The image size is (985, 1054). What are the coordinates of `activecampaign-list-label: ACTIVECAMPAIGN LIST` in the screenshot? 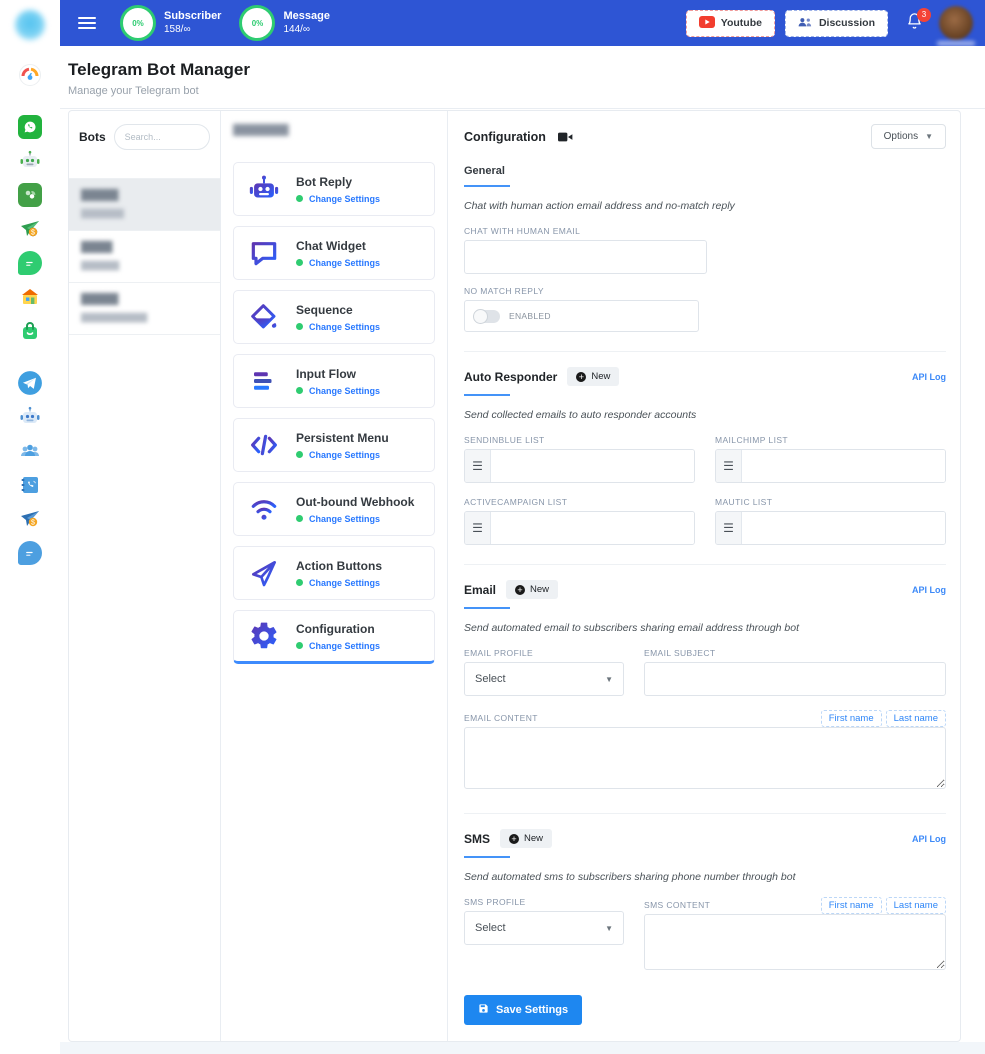 It's located at (579, 502).